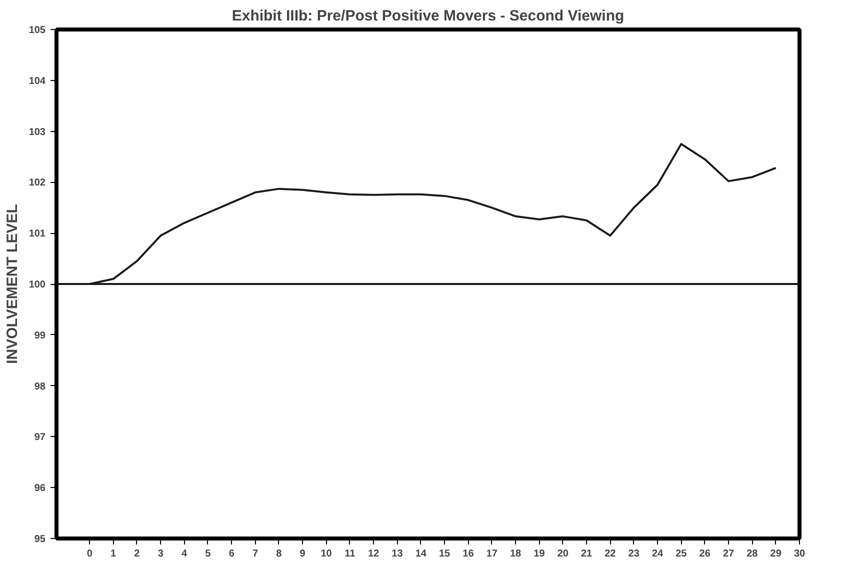 This screenshot has width=859, height=578. What do you see at coordinates (540, 554) in the screenshot?
I see `x-tick-label: 19` at bounding box center [540, 554].